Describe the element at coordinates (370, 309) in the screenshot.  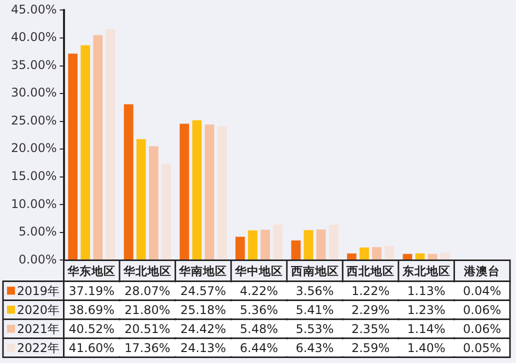
I see `data-label: 2.29%` at that location.